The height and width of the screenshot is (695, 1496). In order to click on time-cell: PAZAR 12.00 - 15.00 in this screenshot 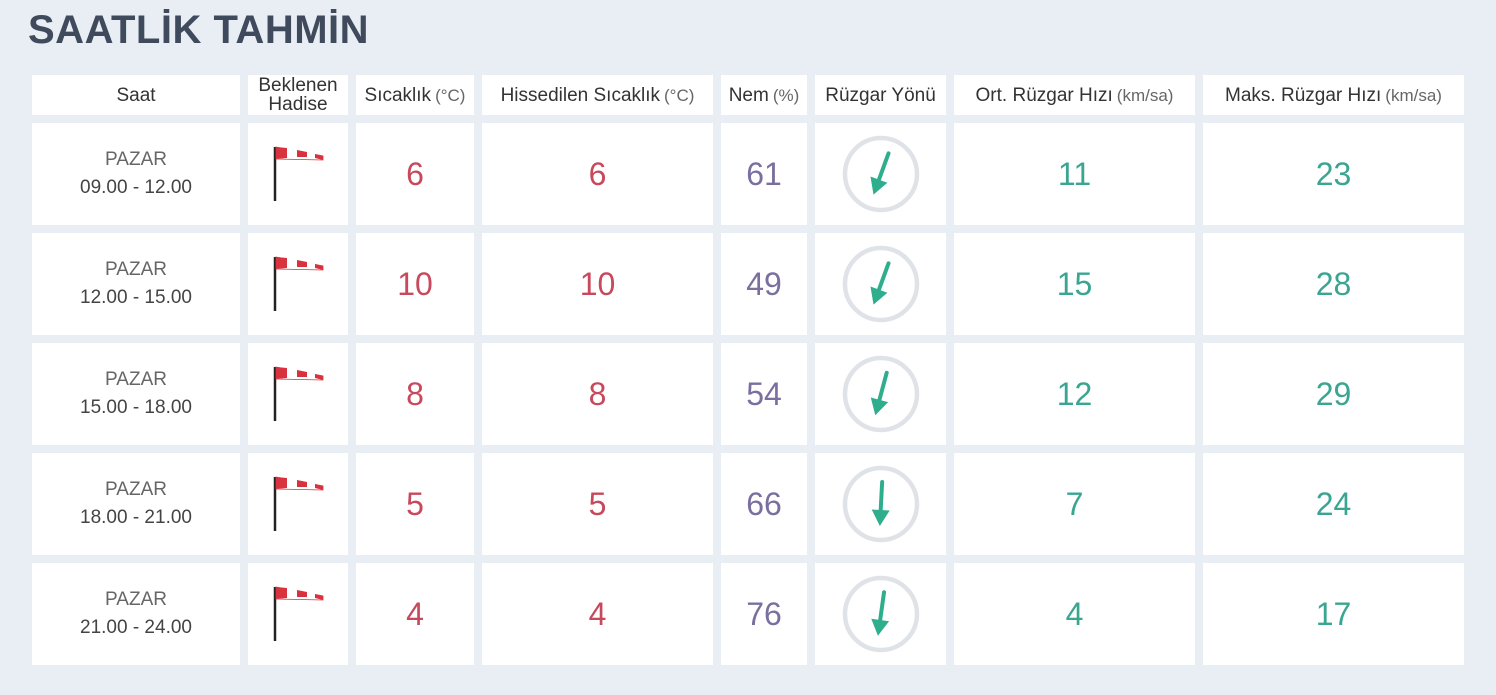, I will do `click(136, 284)`.